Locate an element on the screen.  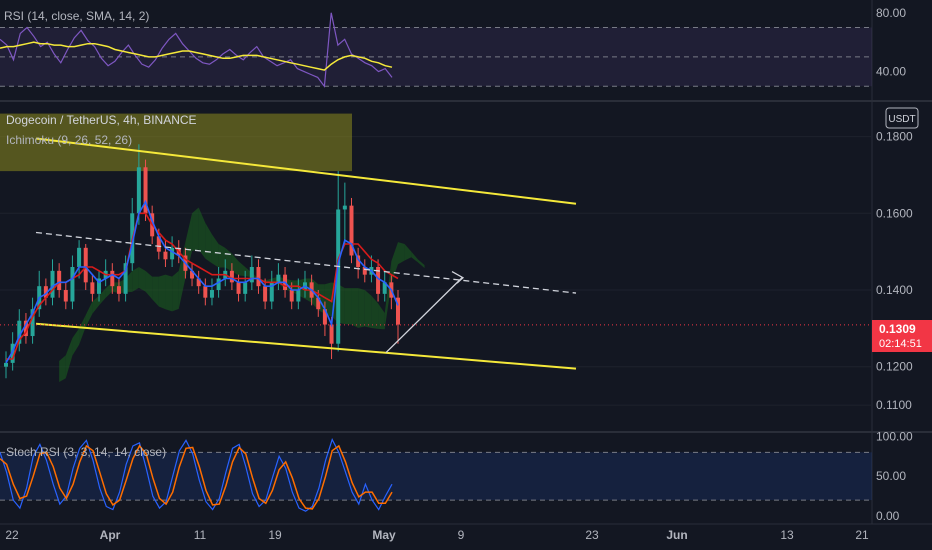
time-axis: 22 Apr 11 19 May 9 23 Jun 13 21 is located at coordinates (437, 535).